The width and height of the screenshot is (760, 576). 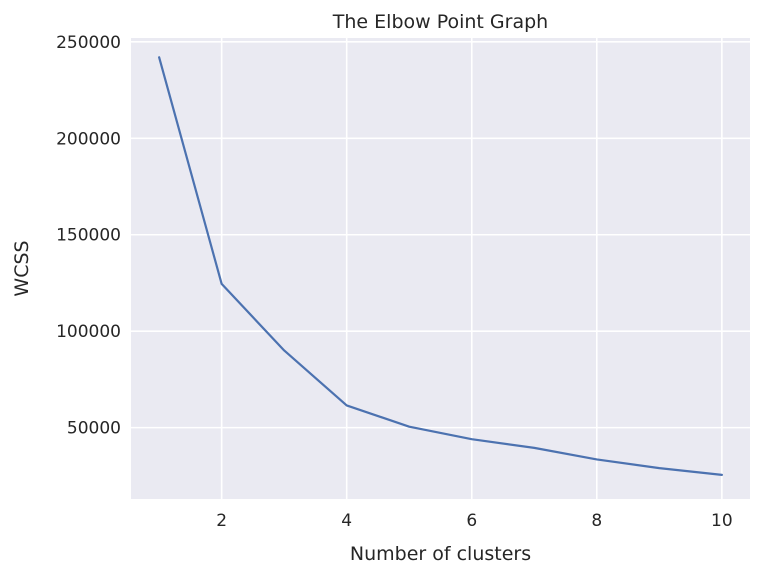 I want to click on y-tick-label-200000: 200000, so click(x=88, y=139).